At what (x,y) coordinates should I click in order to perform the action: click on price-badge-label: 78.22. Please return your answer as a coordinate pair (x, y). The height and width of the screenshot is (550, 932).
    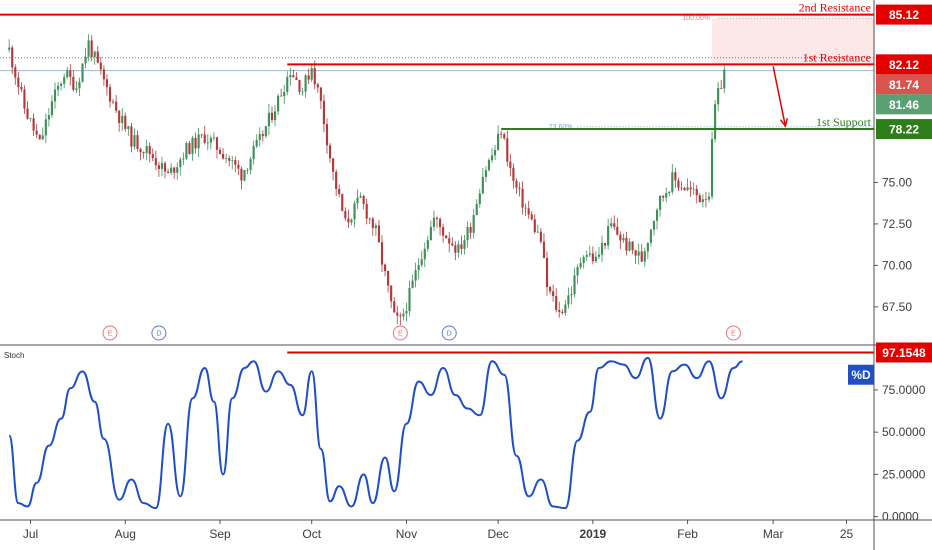
    Looking at the image, I should click on (904, 130).